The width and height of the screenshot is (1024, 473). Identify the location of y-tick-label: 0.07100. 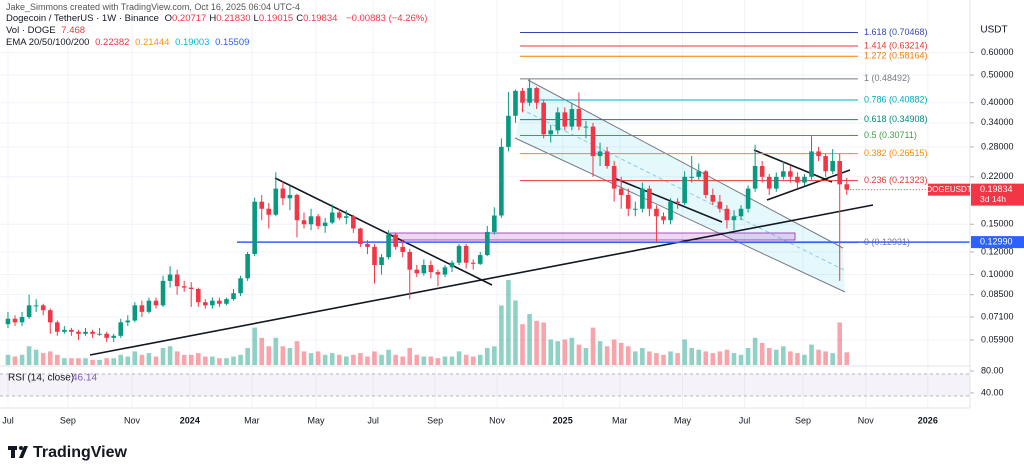
(997, 316).